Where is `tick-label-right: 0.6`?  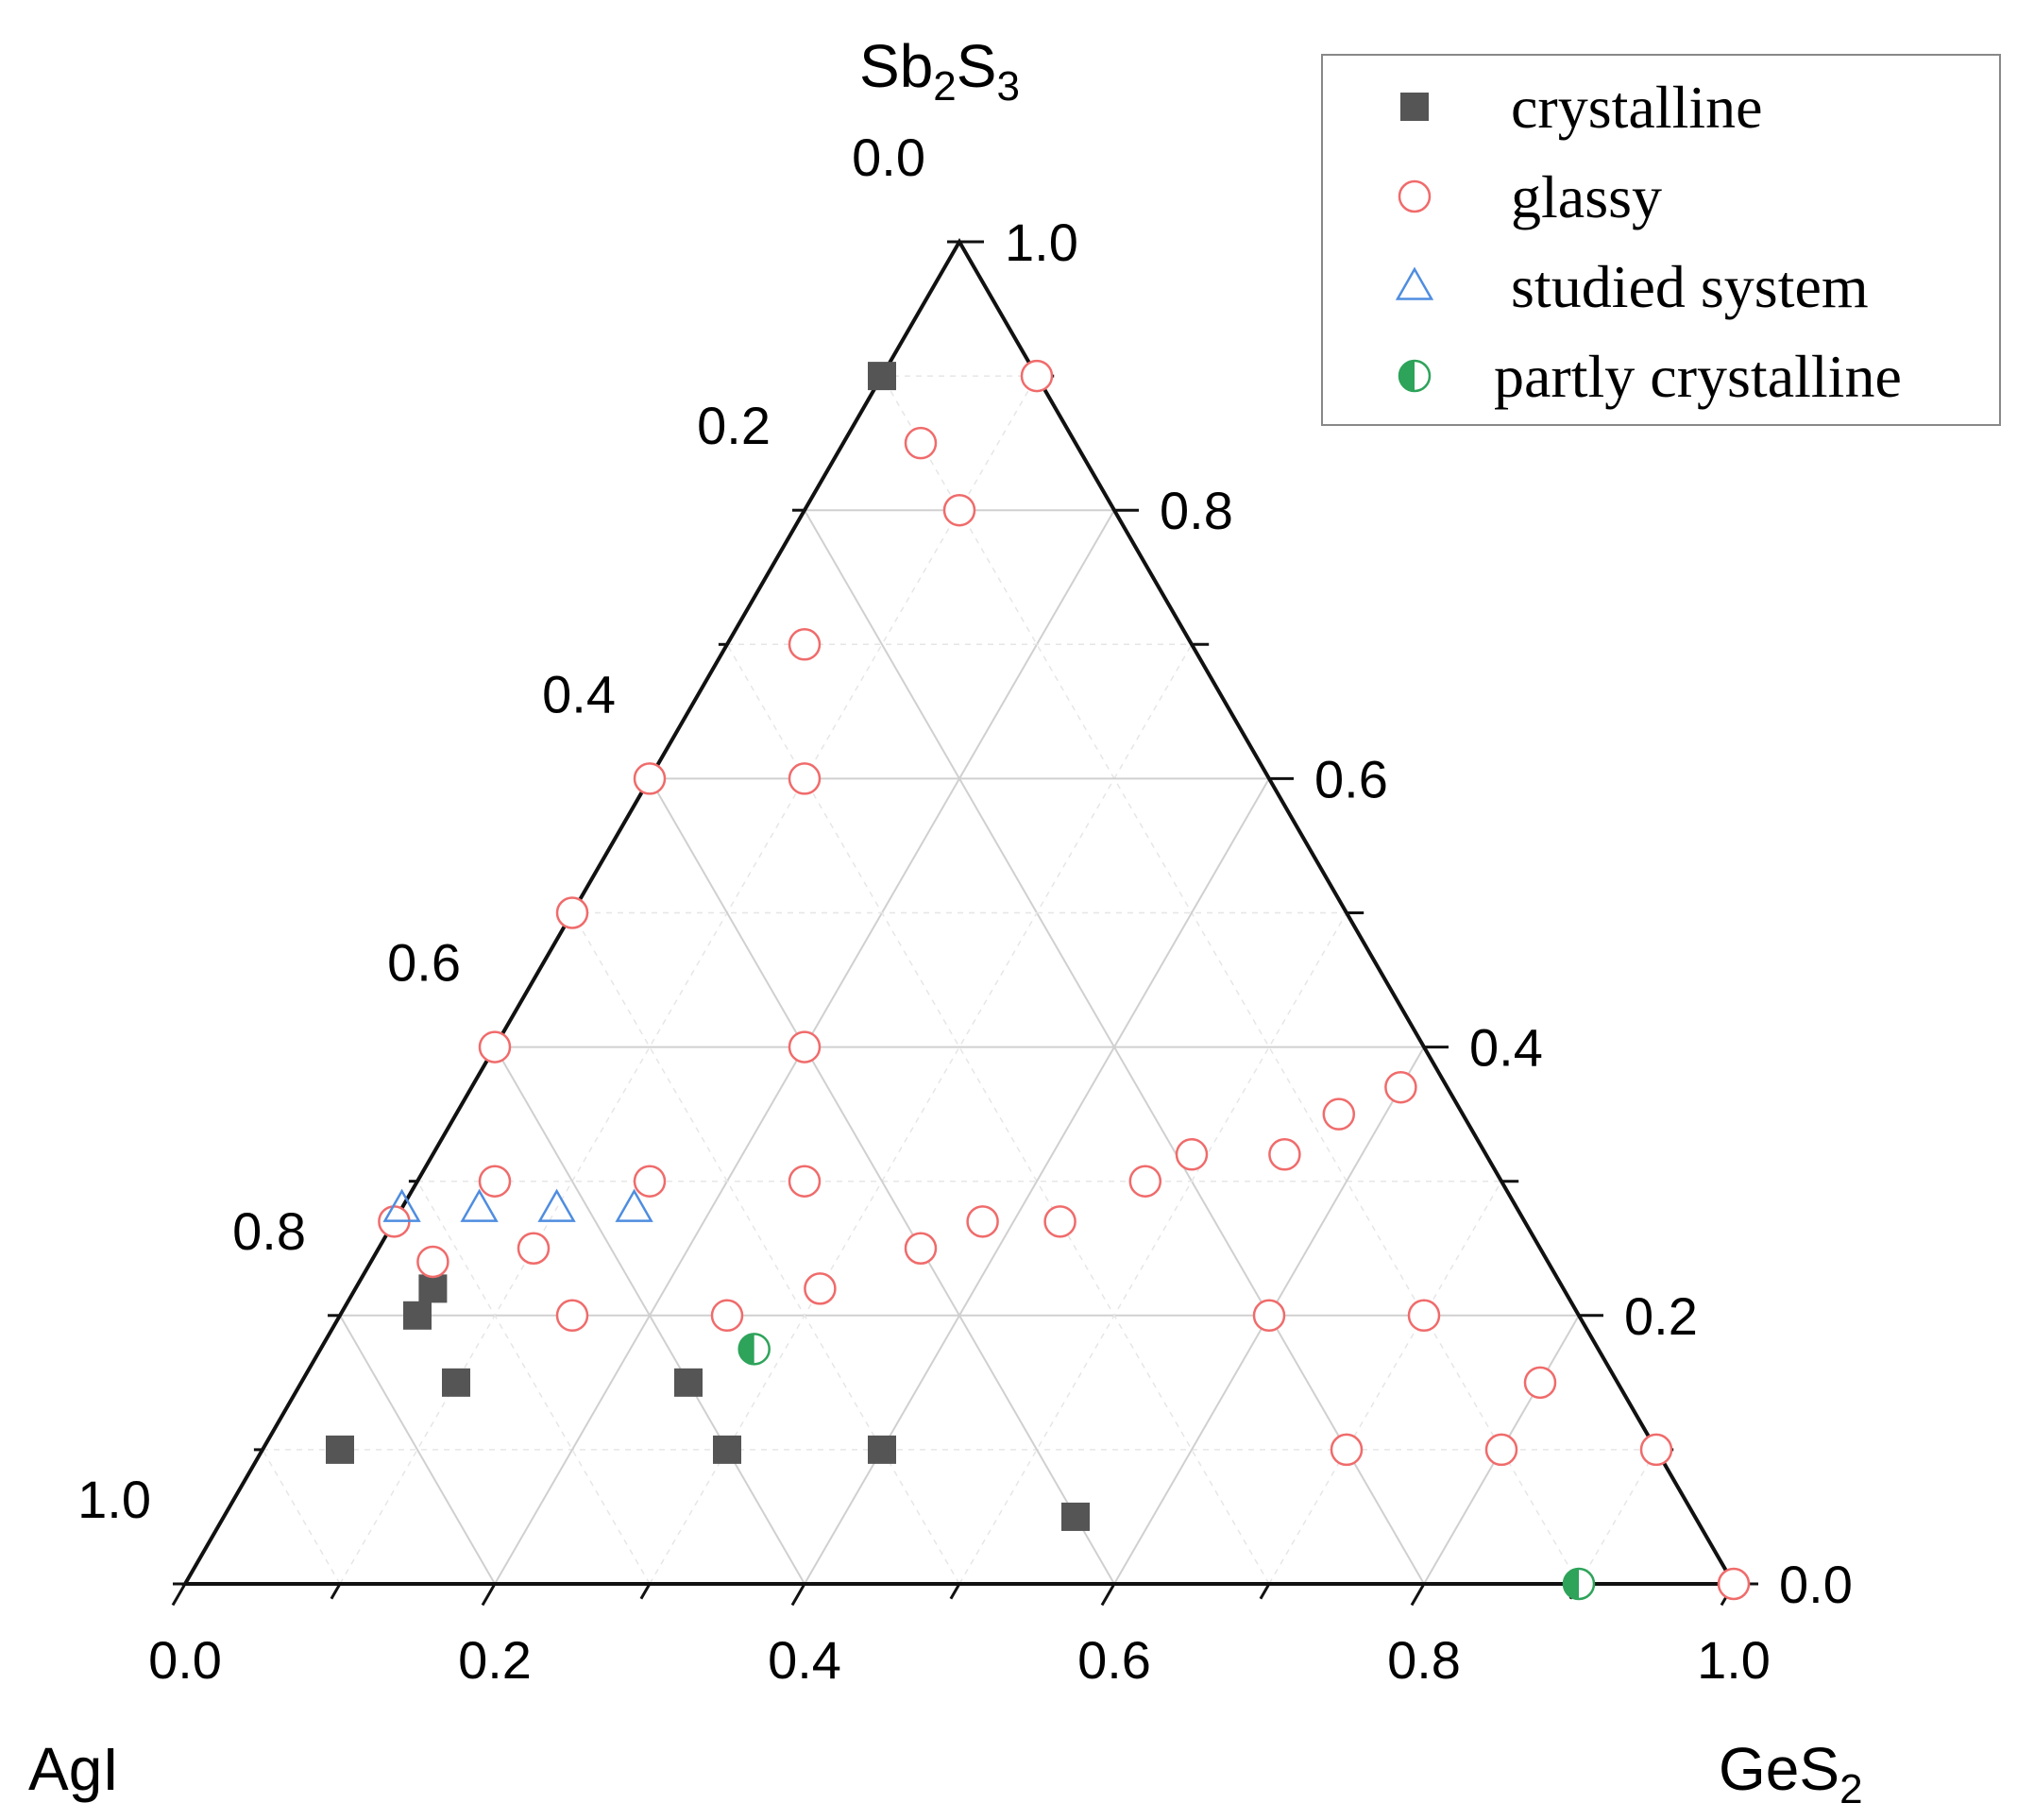
tick-label-right: 0.6 is located at coordinates (1351, 778).